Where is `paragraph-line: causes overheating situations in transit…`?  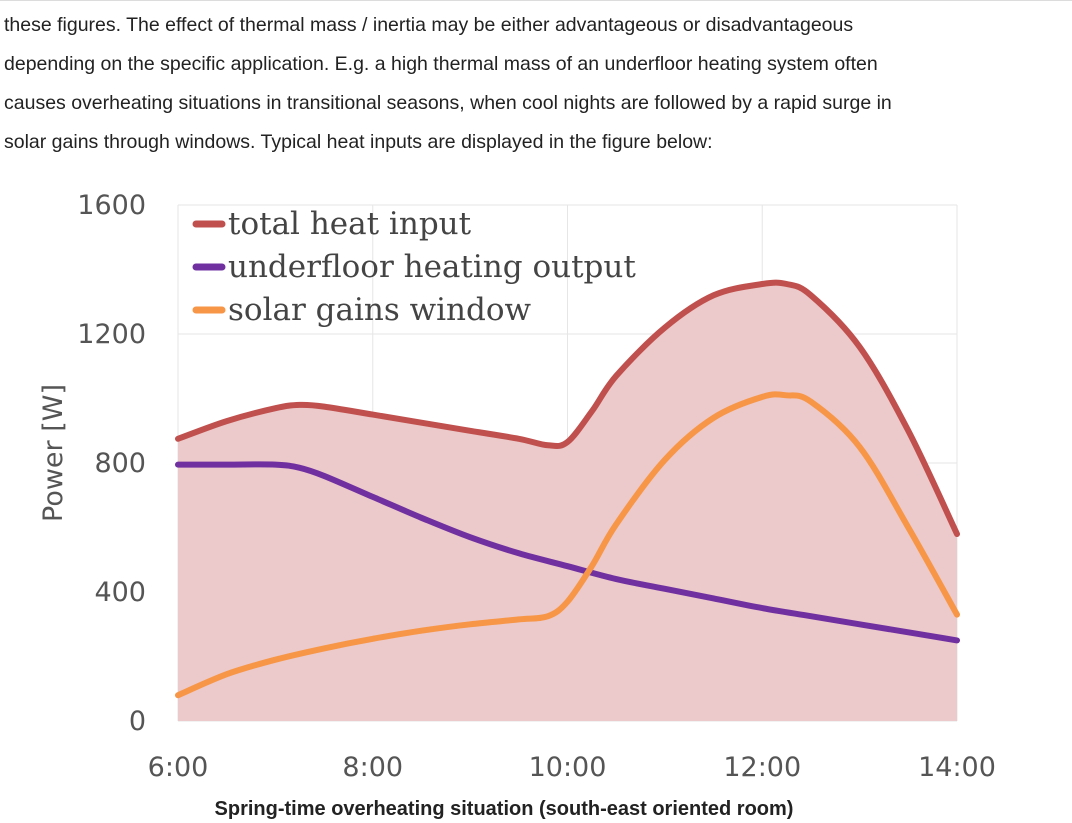 paragraph-line: causes overheating situations in transit… is located at coordinates (448, 103).